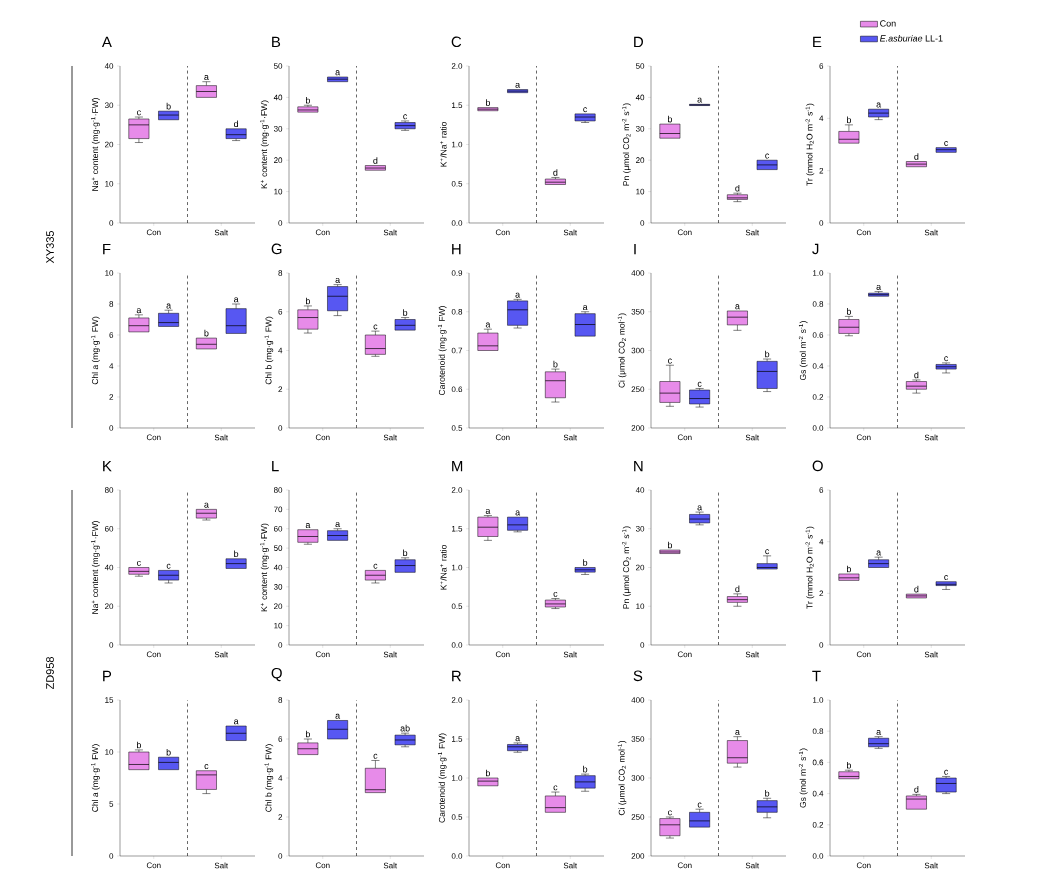  What do you see at coordinates (443, 144) in the screenshot?
I see `y-axis-title: K$^{+}$/Na$^{+}$ ratio` at bounding box center [443, 144].